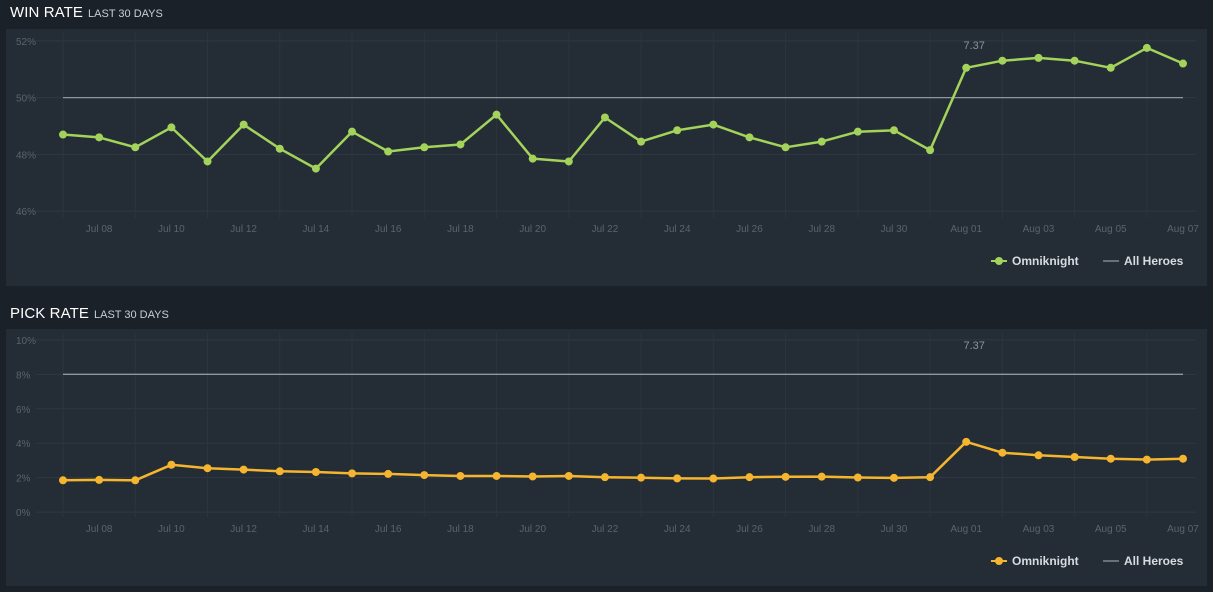  Describe the element at coordinates (86, 15) in the screenshot. I see `win-rate-header: WIN RATE LAST 30 DAYS` at that location.